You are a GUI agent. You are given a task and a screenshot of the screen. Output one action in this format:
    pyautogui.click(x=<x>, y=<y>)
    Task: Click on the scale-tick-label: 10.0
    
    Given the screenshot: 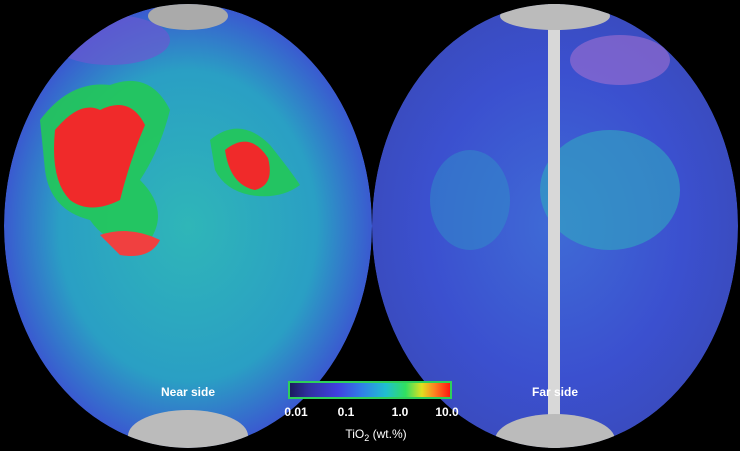 What is the action you would take?
    pyautogui.click(x=447, y=412)
    